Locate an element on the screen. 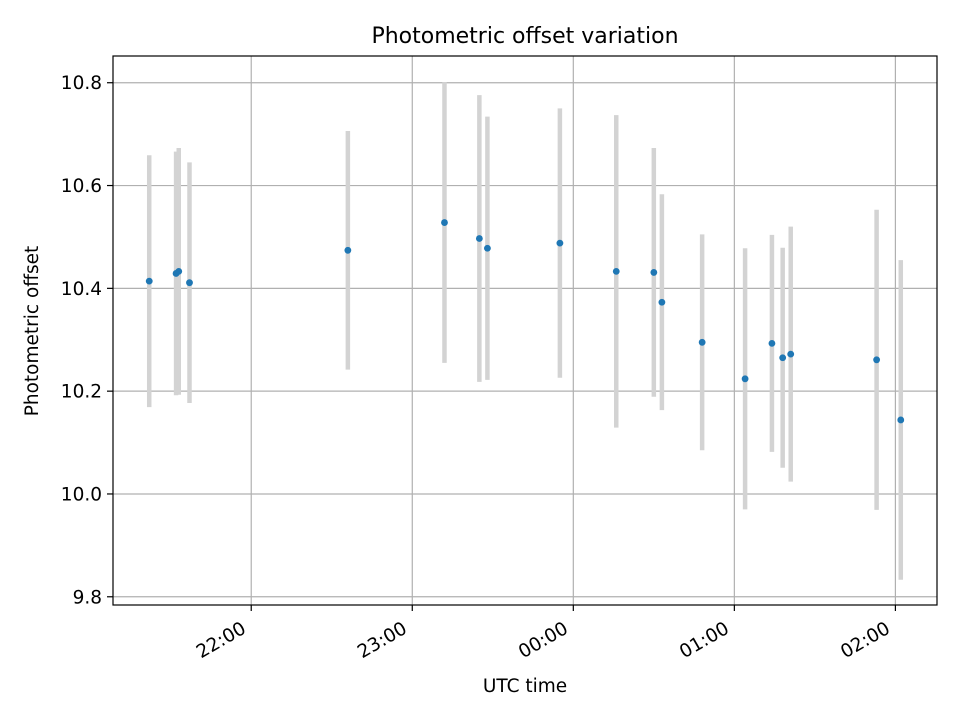 This screenshot has height=720, width=960. y-tick-label: 10.8 is located at coordinates (81, 83).